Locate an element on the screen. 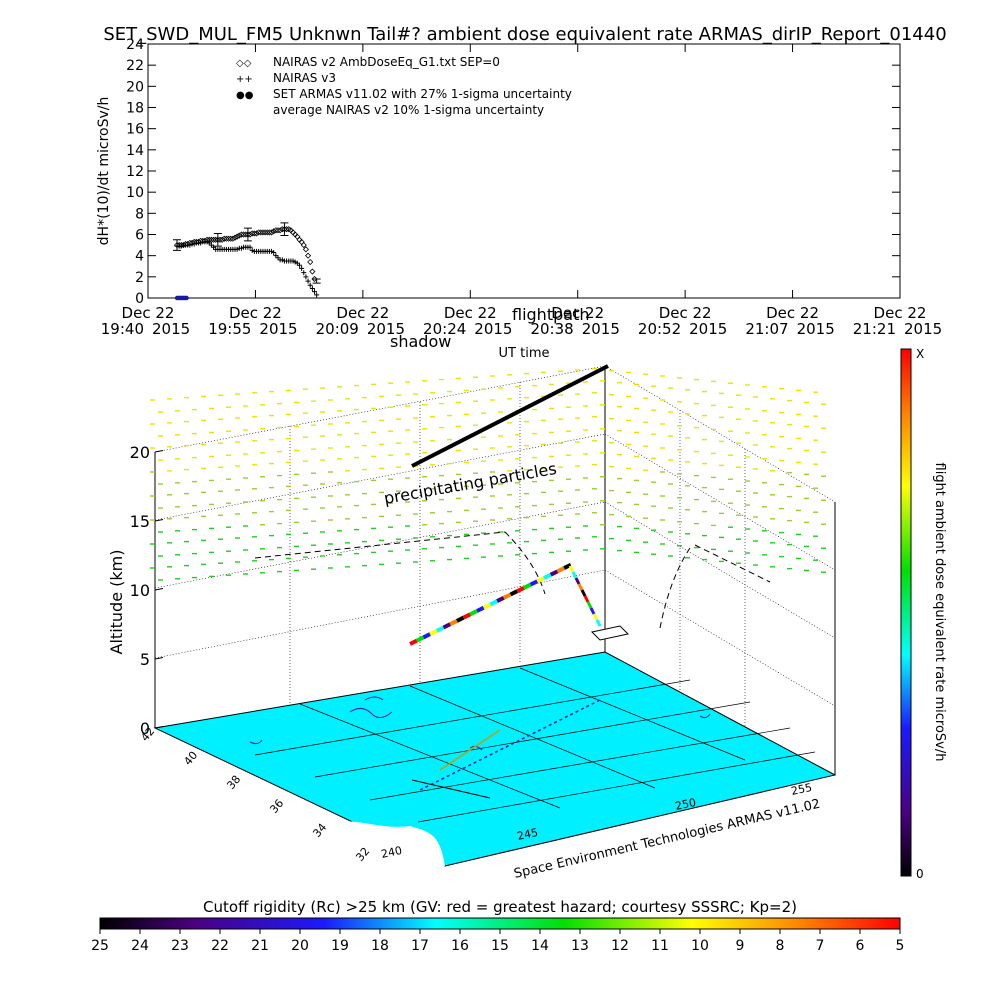 This screenshot has height=1000, width=1000. z-axis-label: Altitude (km) is located at coordinates (116, 602).